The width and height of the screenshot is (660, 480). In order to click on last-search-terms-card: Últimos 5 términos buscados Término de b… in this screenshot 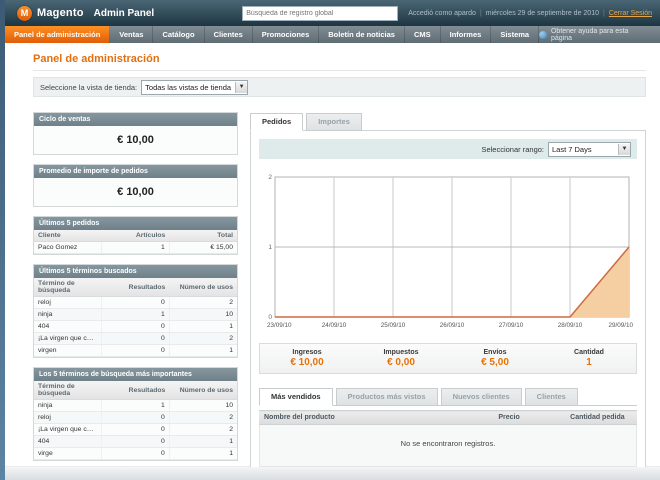, I will do `click(135, 311)`.